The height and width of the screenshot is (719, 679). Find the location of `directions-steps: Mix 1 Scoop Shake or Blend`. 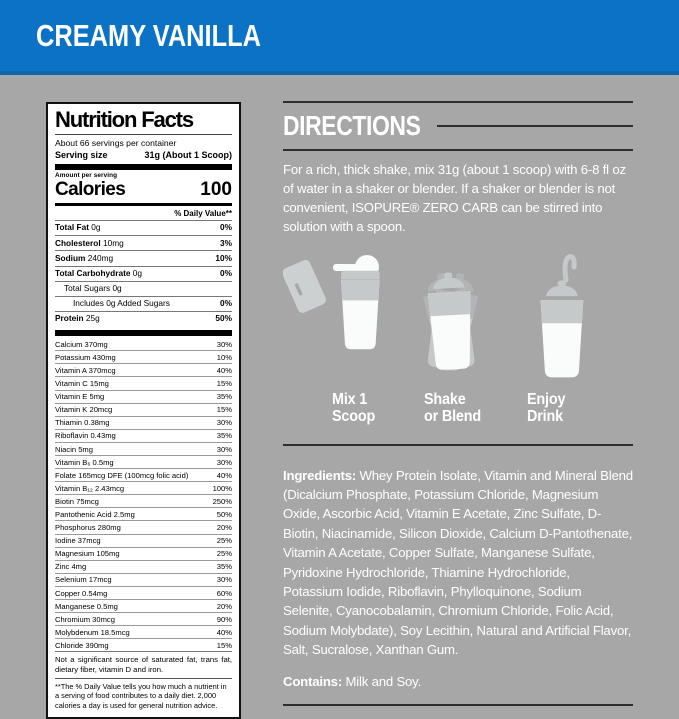

directions-steps: Mix 1 Scoop Shake or Blend is located at coordinates (458, 340).